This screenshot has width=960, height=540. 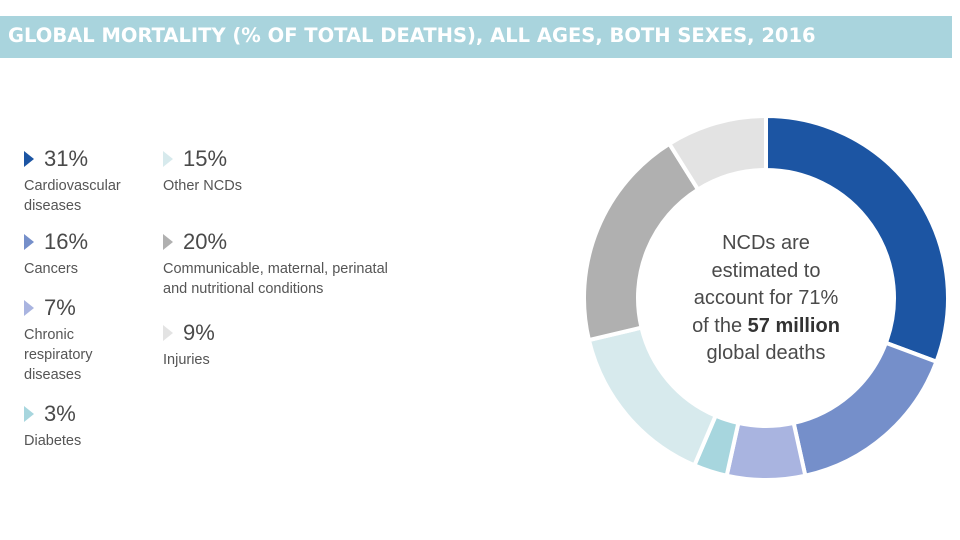 I want to click on center-line-4-prefix: of the, so click(x=720, y=325).